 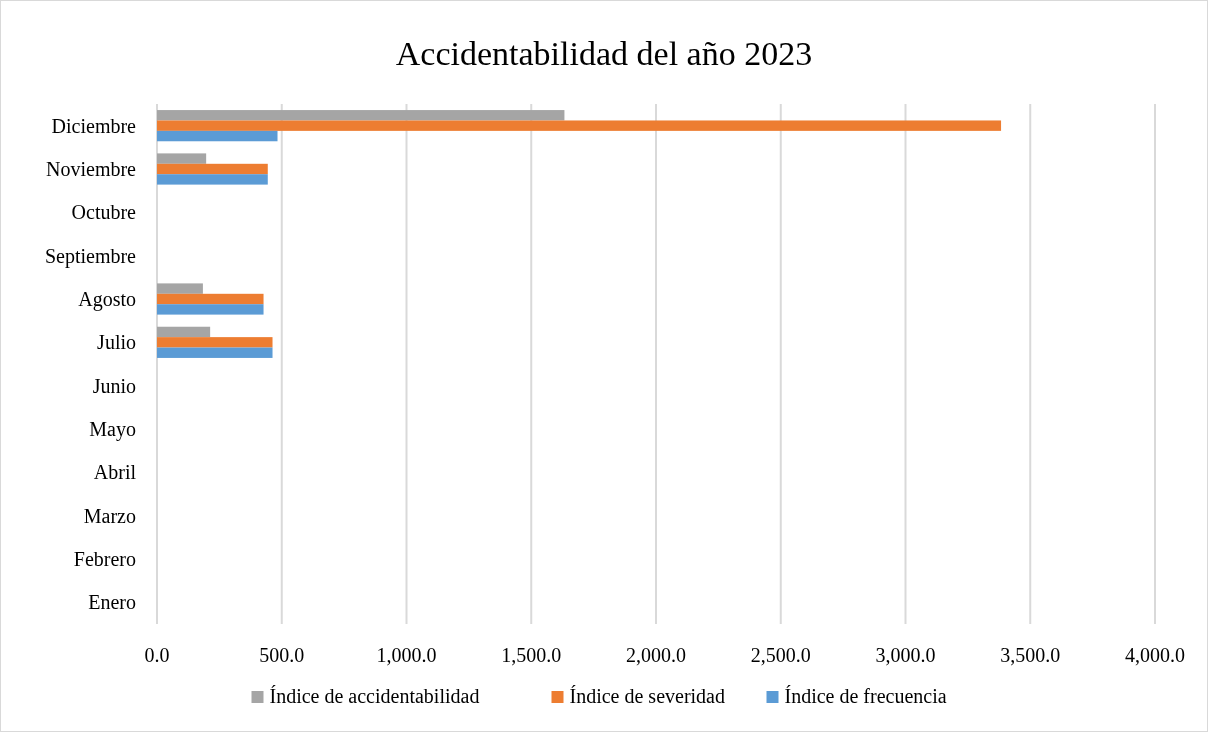 What do you see at coordinates (406, 655) in the screenshot?
I see `x-tick-label: 1,000.0` at bounding box center [406, 655].